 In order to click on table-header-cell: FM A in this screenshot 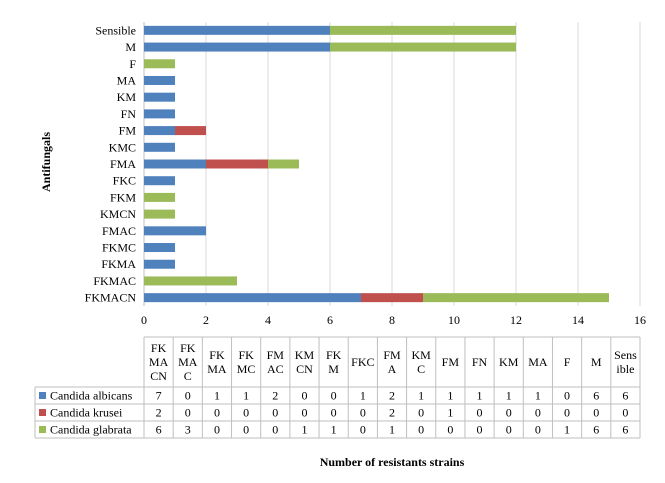, I will do `click(392, 362)`.